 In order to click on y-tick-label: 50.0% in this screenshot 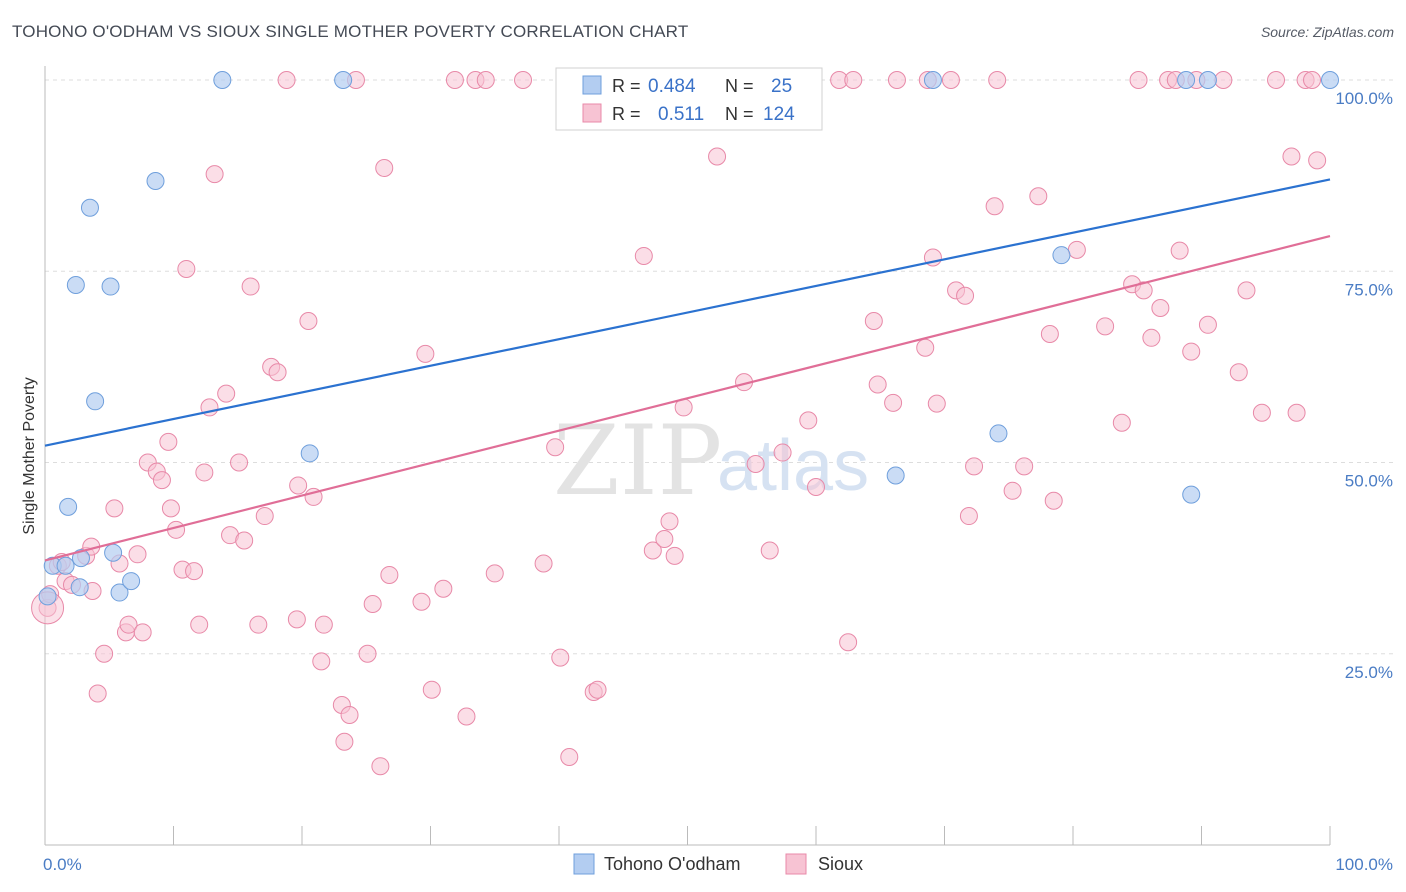, I will do `click(1369, 481)`.